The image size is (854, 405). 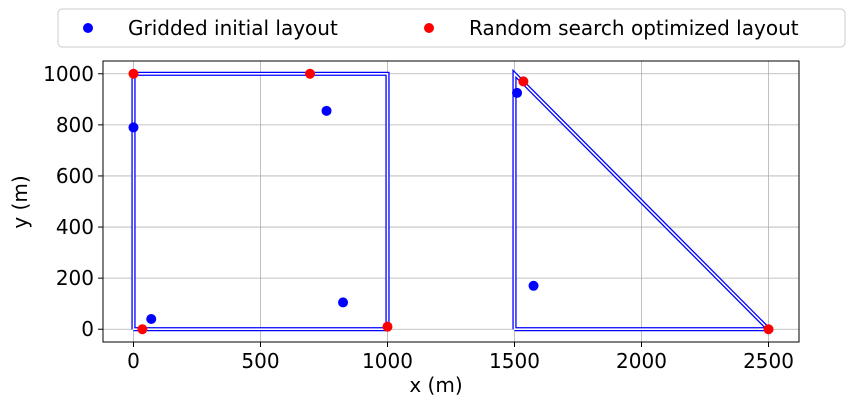 I want to click on y-tick-label: 0, so click(x=87, y=329).